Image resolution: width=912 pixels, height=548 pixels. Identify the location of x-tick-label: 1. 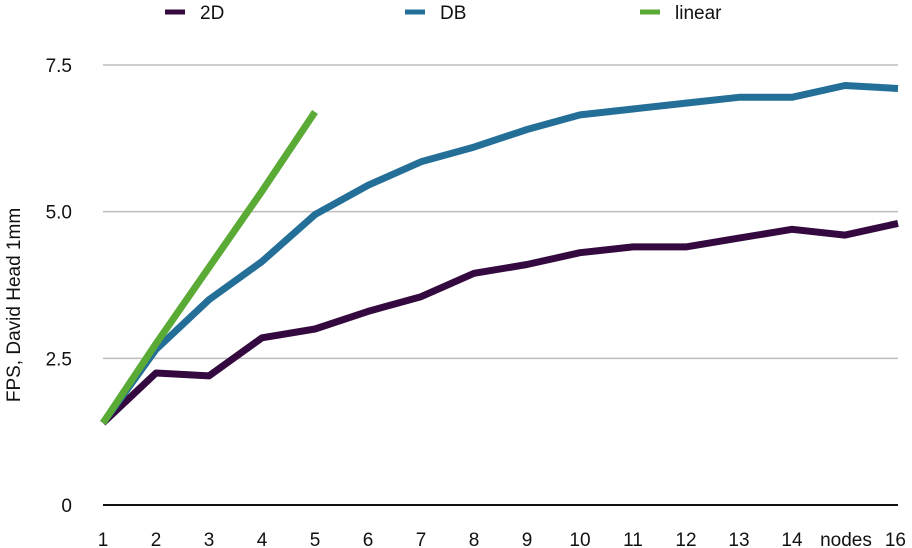
(103, 539).